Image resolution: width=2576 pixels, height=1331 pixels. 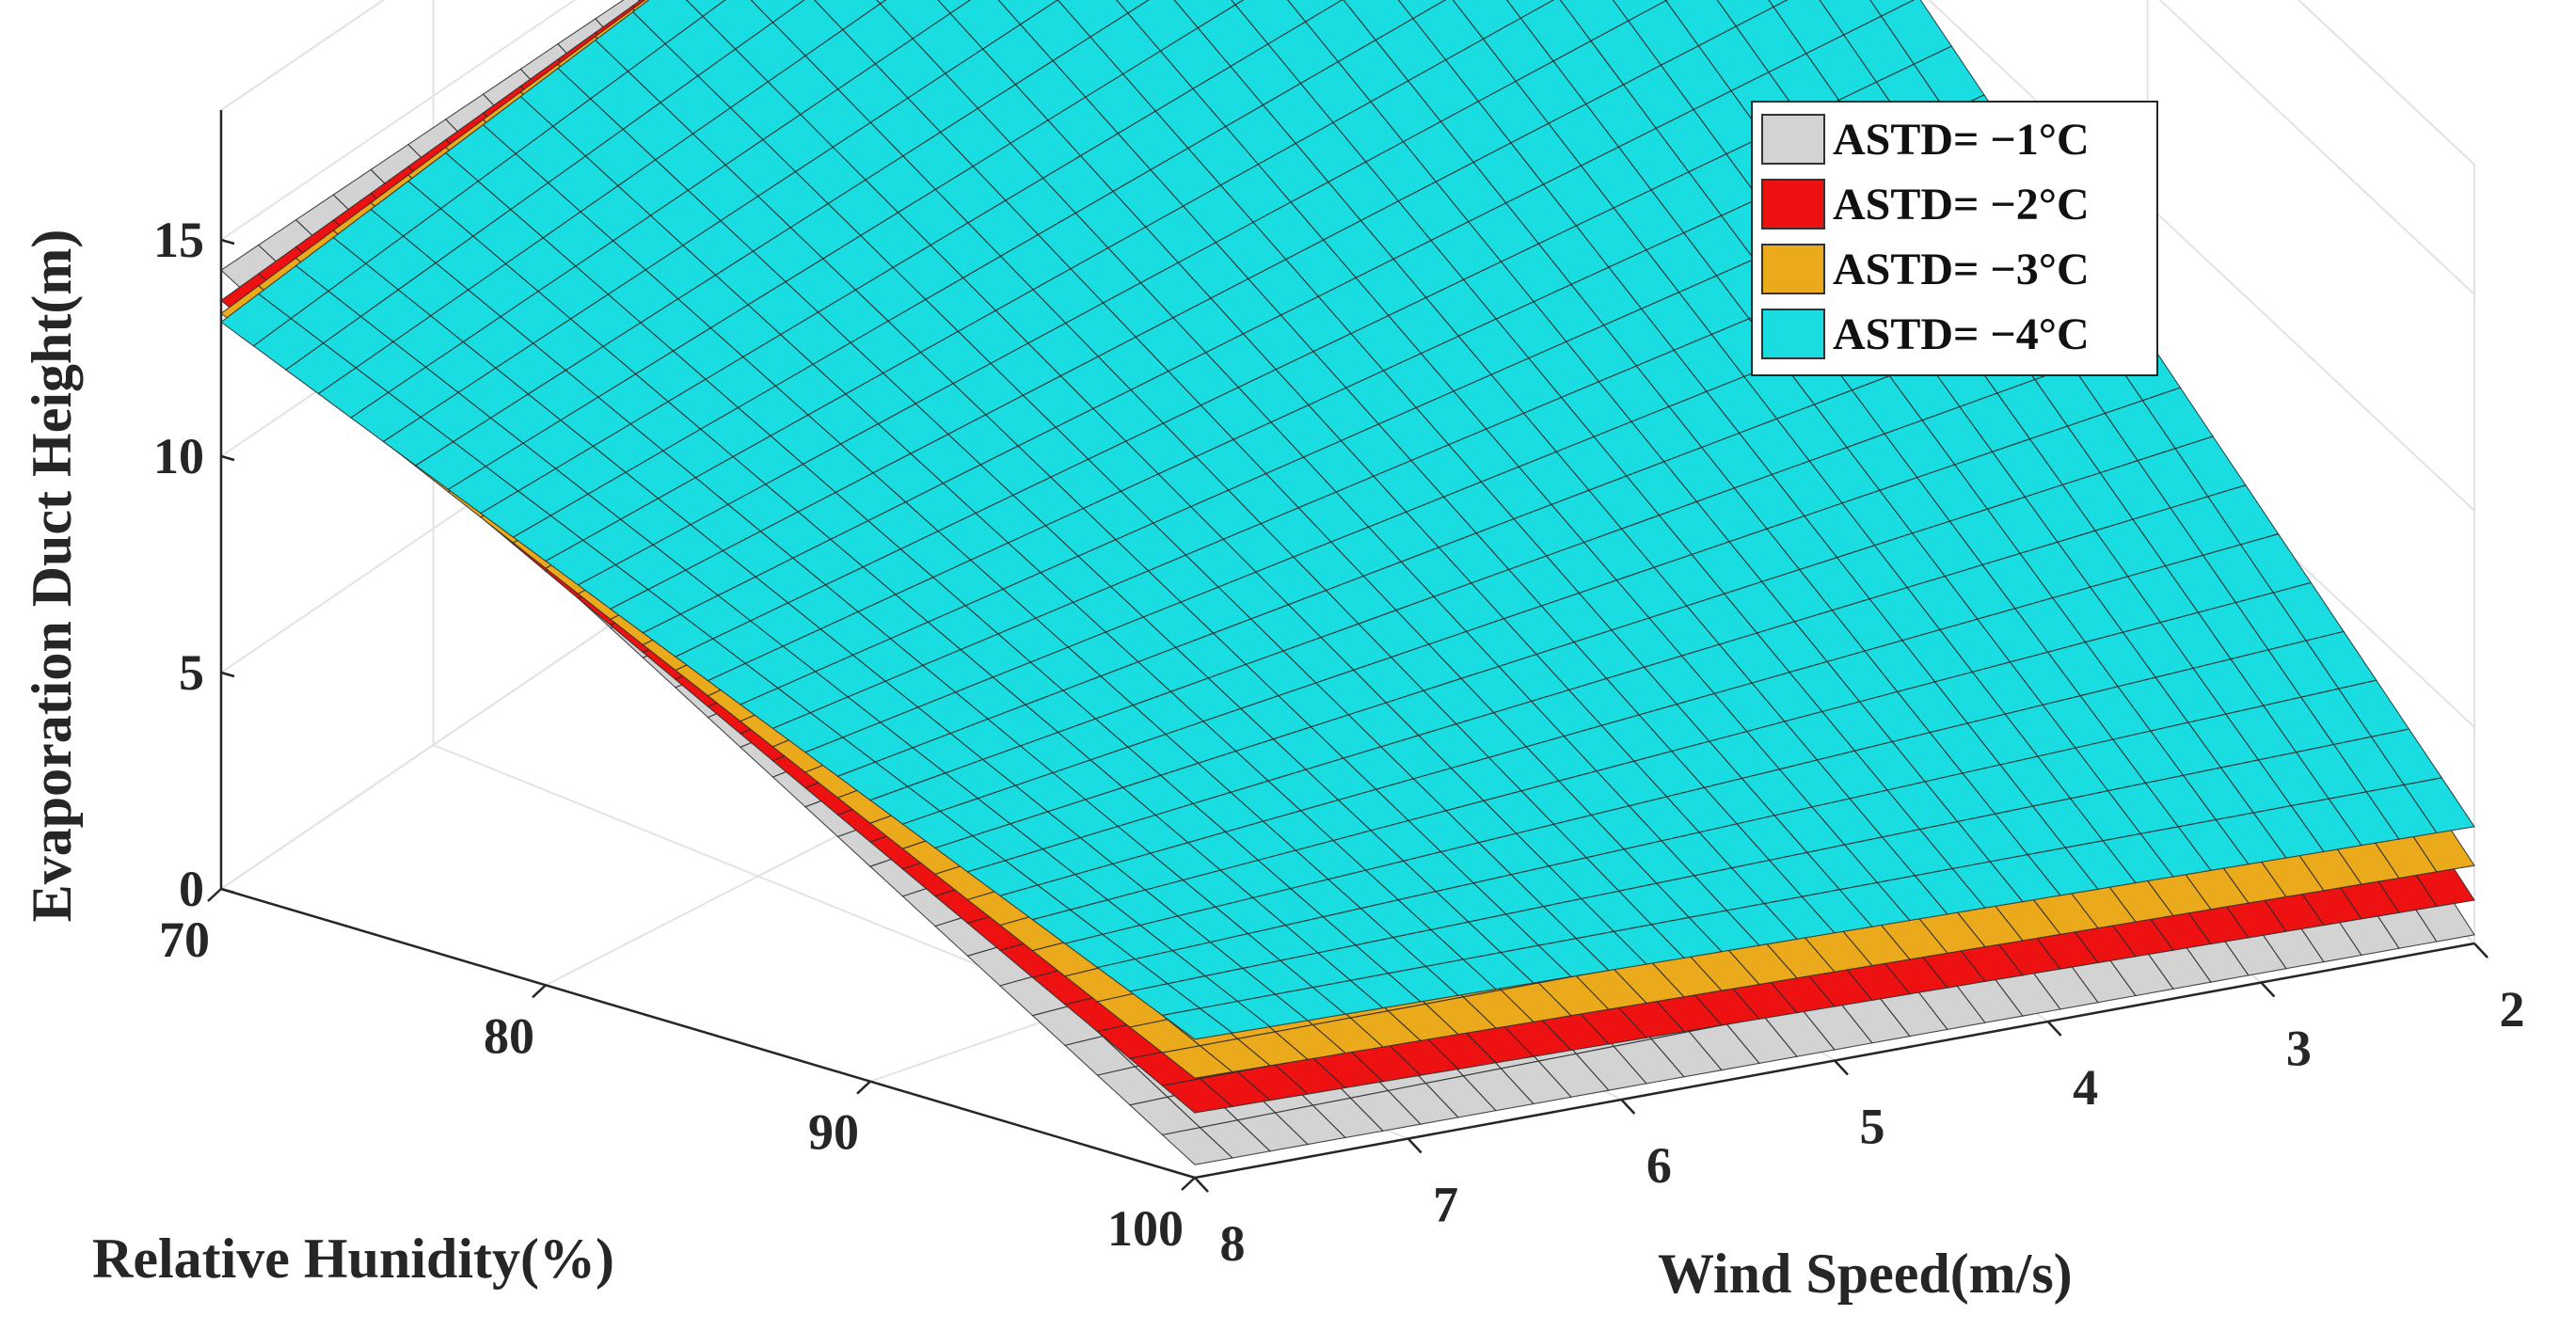 What do you see at coordinates (1872, 1127) in the screenshot?
I see `ws-tick-label: 5` at bounding box center [1872, 1127].